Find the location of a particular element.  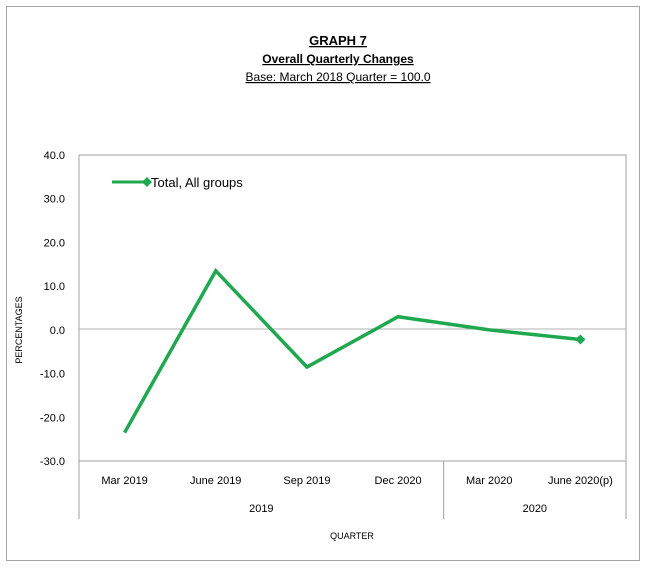

x-group-label: 2020 is located at coordinates (535, 509).